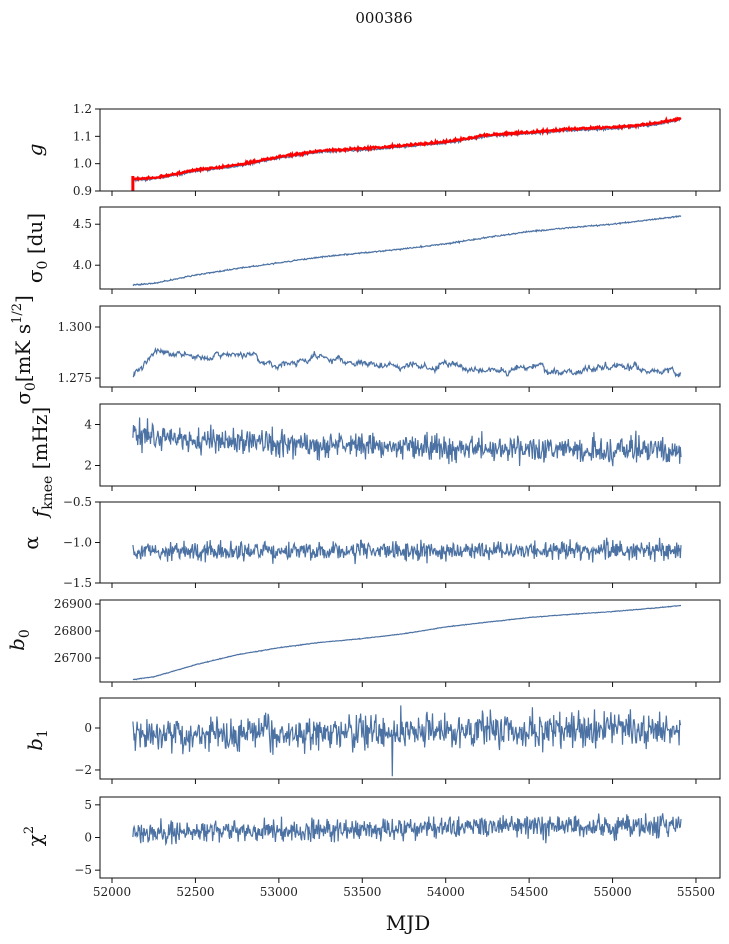 The image size is (729, 944). What do you see at coordinates (75, 327) in the screenshot?
I see `y-tick-label: 1.300` at bounding box center [75, 327].